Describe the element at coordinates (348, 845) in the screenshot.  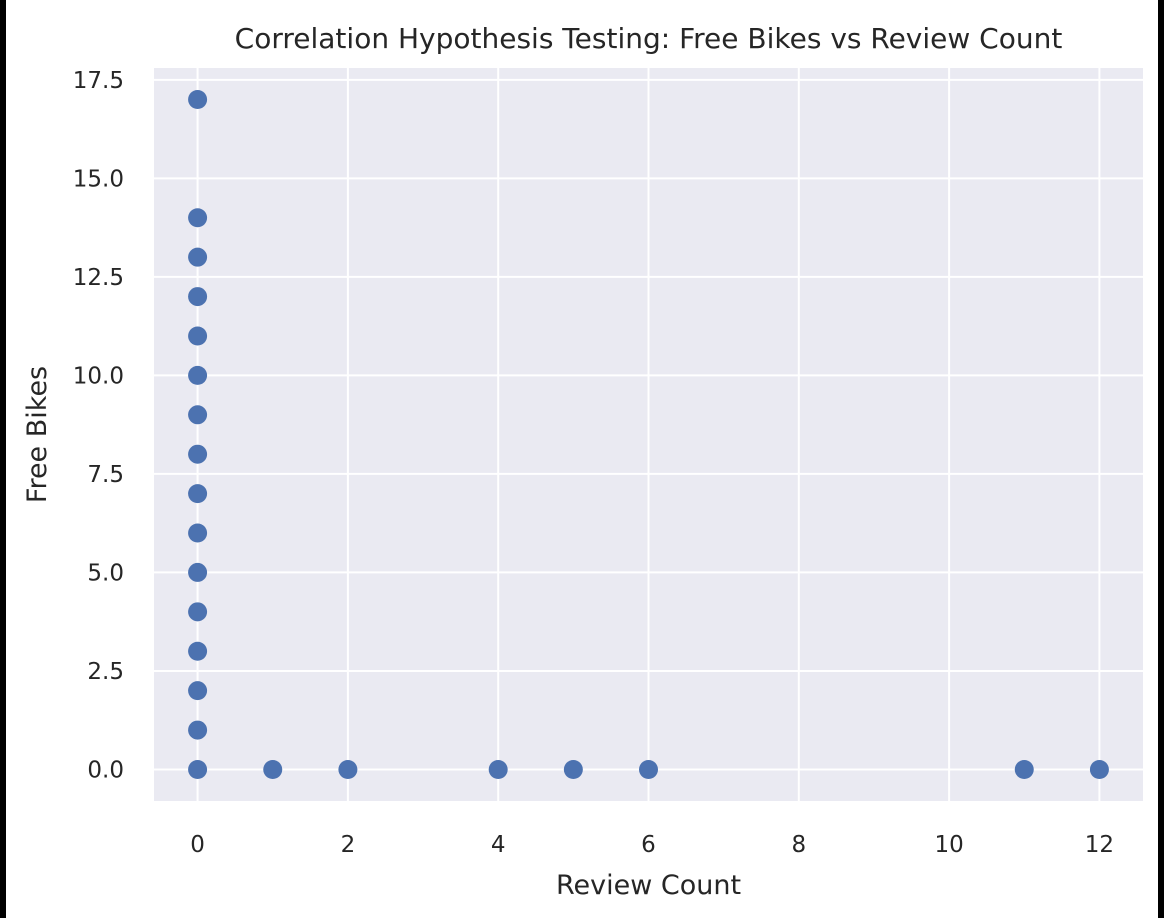
I see `x-tick-label: 2` at that location.